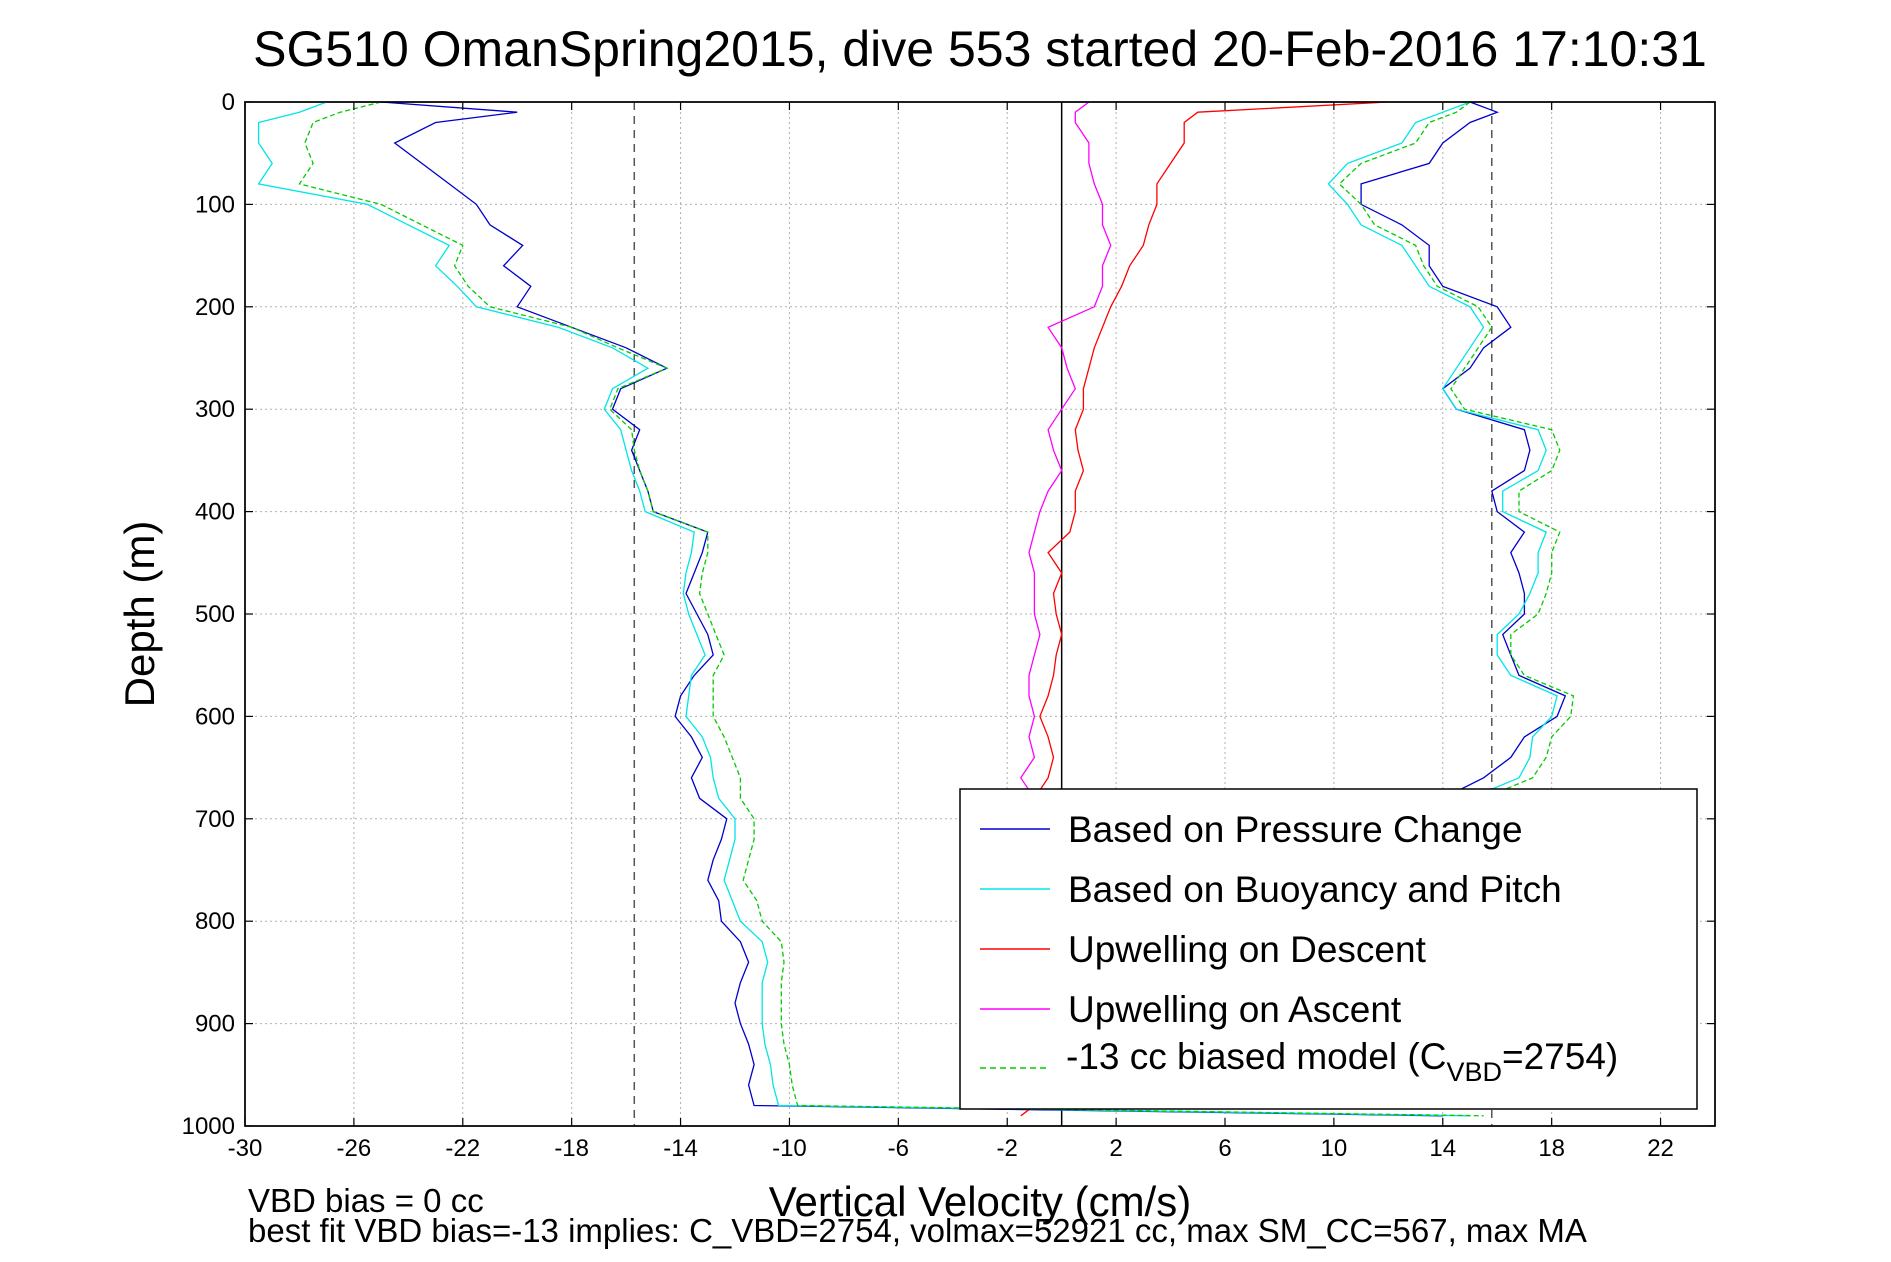  What do you see at coordinates (1007, 1148) in the screenshot?
I see `x-tick-label: -2` at bounding box center [1007, 1148].